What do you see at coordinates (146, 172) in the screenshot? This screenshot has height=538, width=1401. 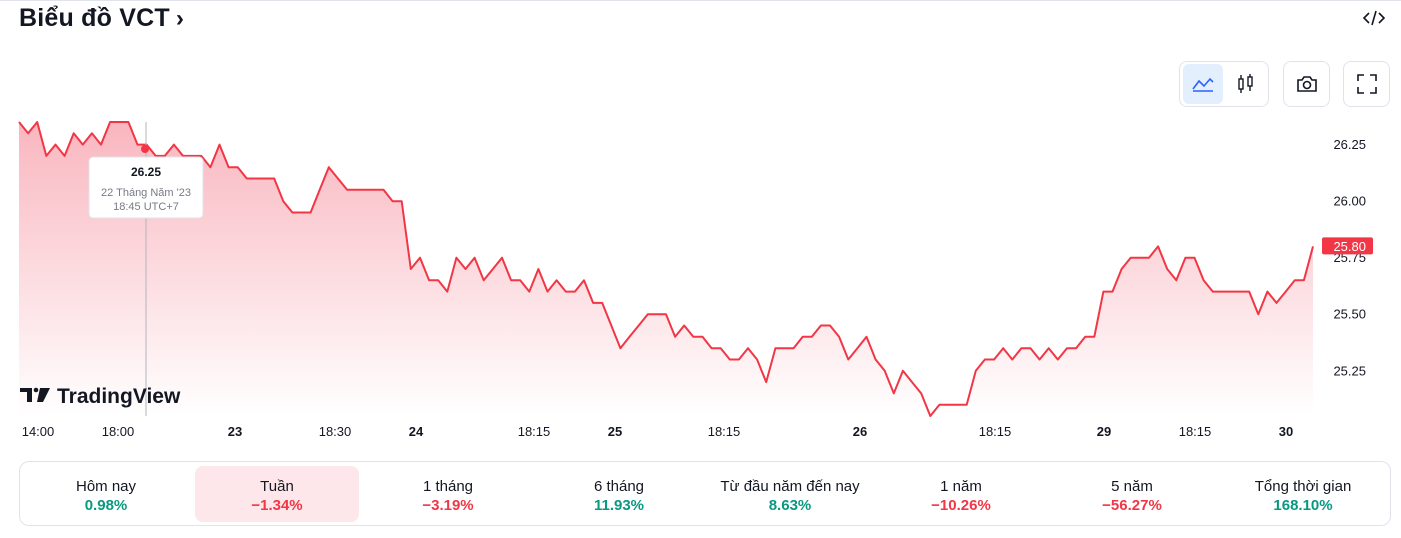 I see `tooltip-value: 26.25` at bounding box center [146, 172].